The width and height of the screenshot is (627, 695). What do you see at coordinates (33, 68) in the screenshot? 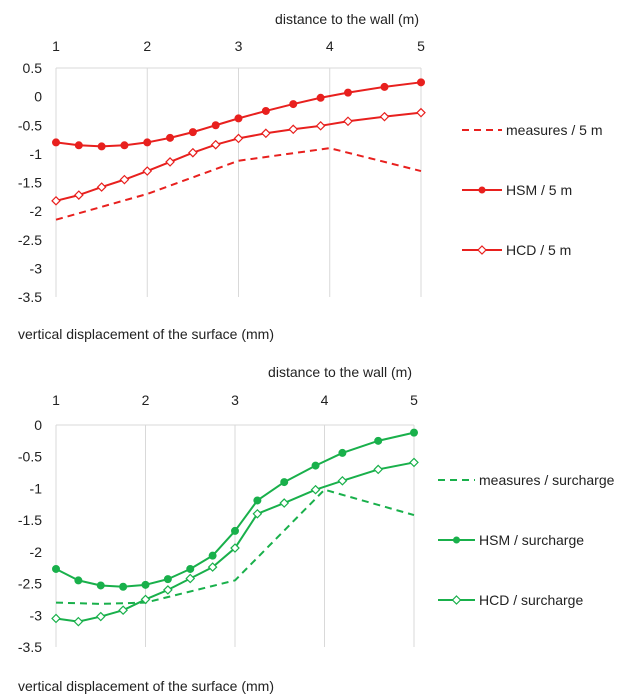
I see `y-tick-label: 0.5` at bounding box center [33, 68].